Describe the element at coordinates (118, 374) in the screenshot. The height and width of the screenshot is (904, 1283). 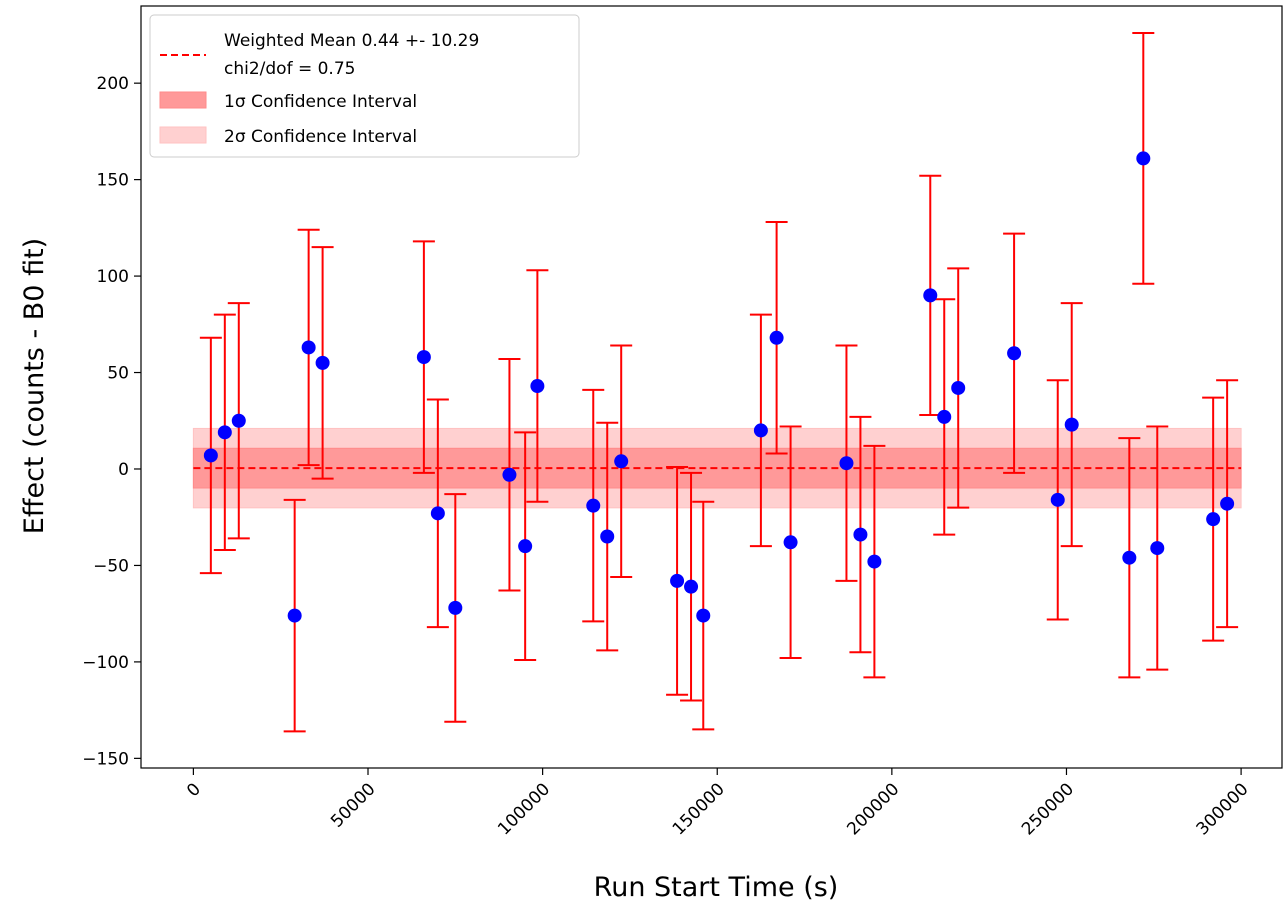
I see `y-tick-label: 50` at that location.